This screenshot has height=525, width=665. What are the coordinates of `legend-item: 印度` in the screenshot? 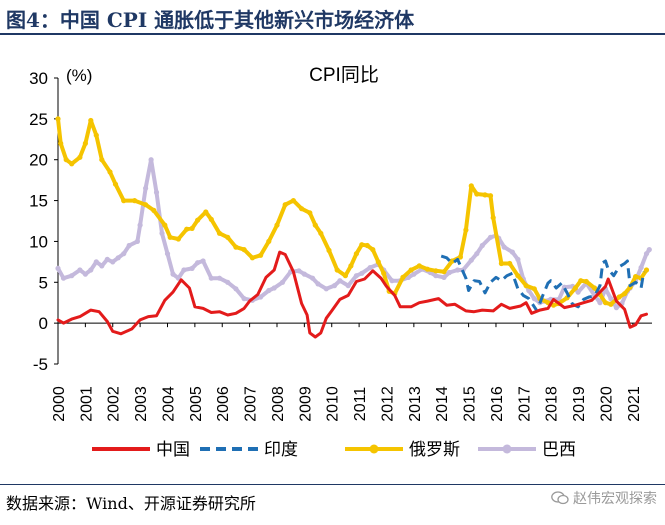 It's located at (249, 449).